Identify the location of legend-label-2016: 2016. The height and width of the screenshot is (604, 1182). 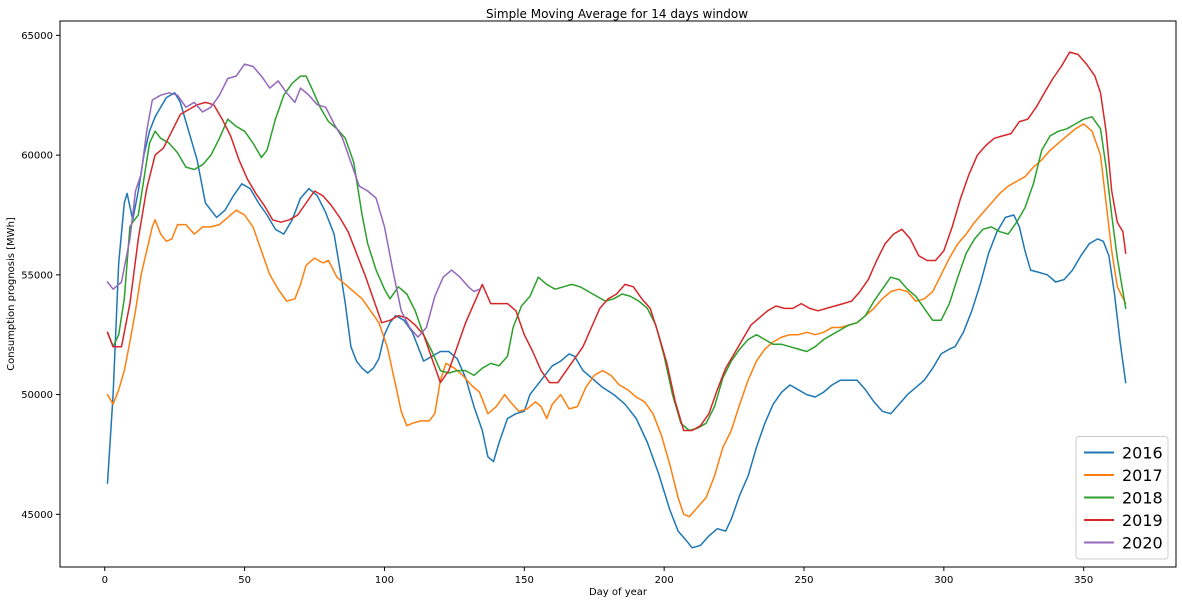
(1142, 453).